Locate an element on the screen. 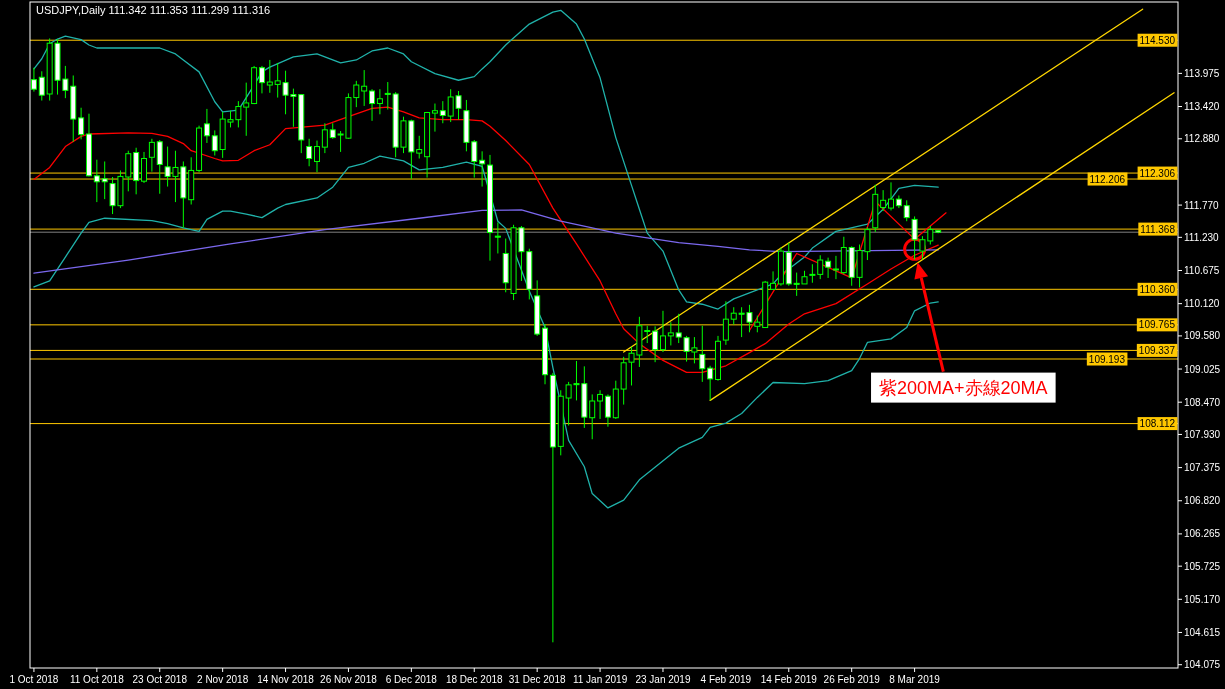 The image size is (1225, 689). y-tick-label: 113.420 is located at coordinates (1202, 107).